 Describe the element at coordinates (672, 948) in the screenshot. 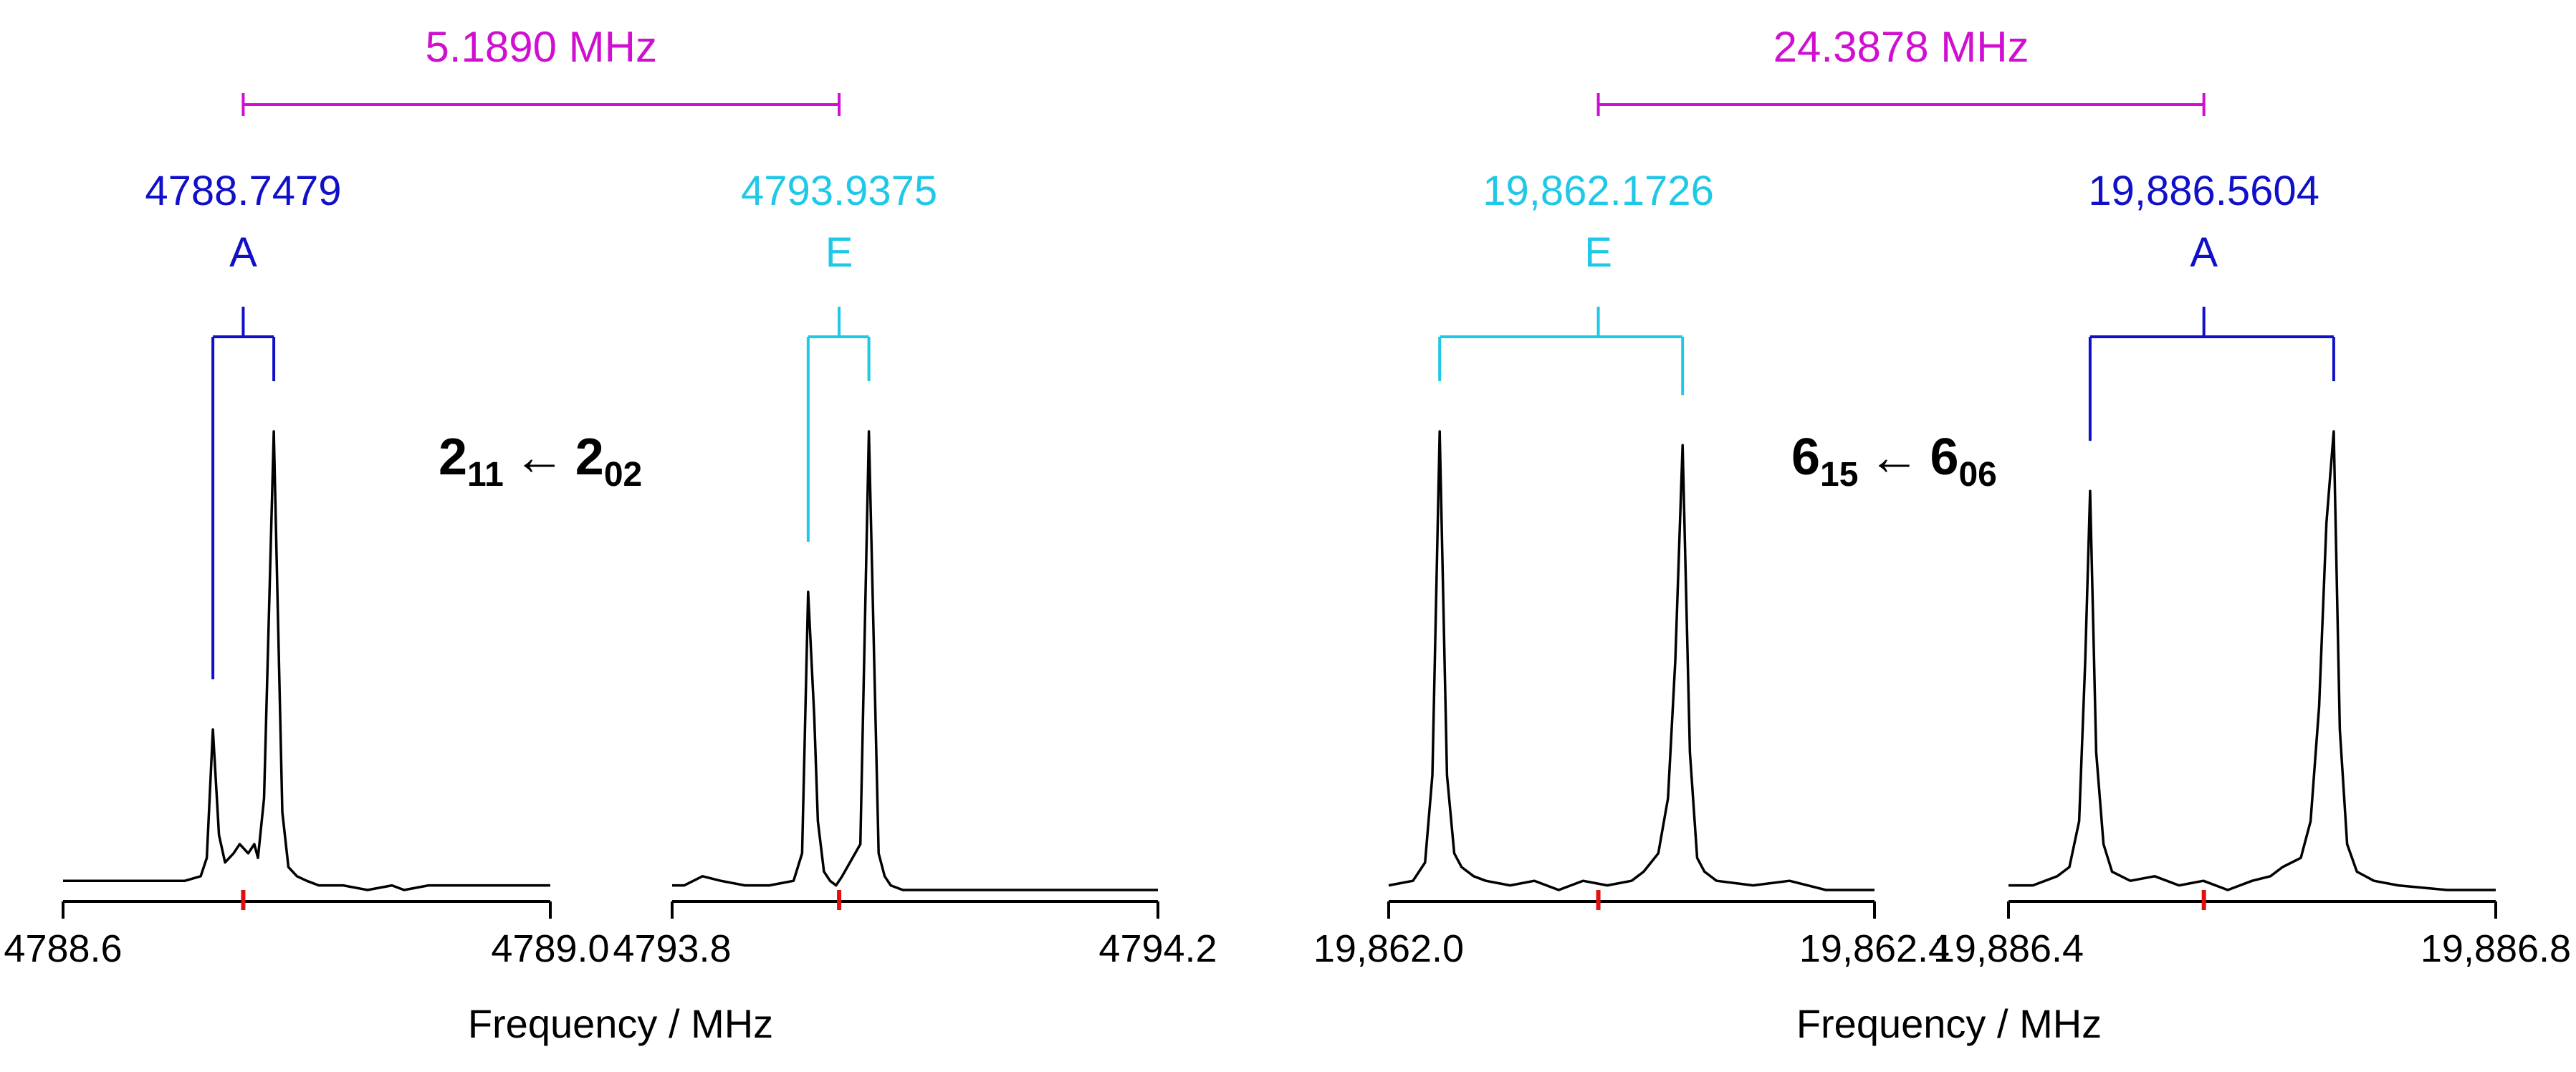

I see `tick-label-start-2: 4793.8` at that location.